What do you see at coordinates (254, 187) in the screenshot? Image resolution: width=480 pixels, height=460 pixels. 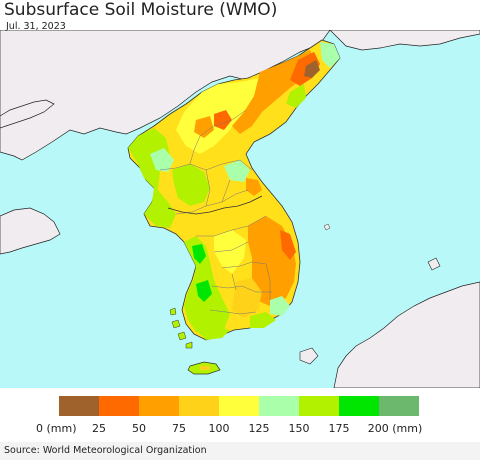 I see `nk-east-orange` at bounding box center [254, 187].